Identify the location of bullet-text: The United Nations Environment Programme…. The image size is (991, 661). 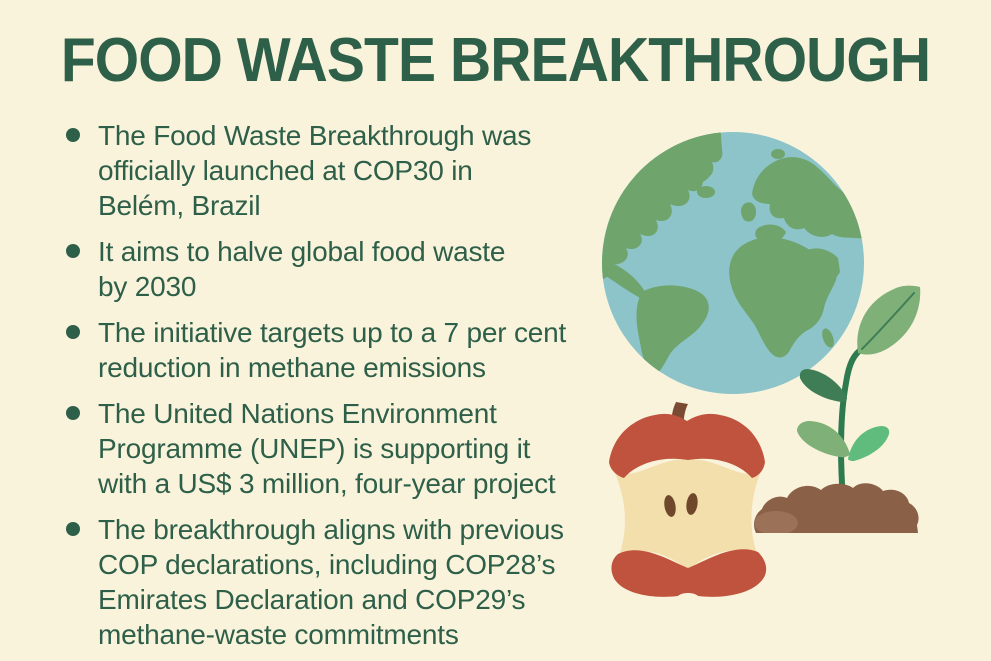
(327, 448).